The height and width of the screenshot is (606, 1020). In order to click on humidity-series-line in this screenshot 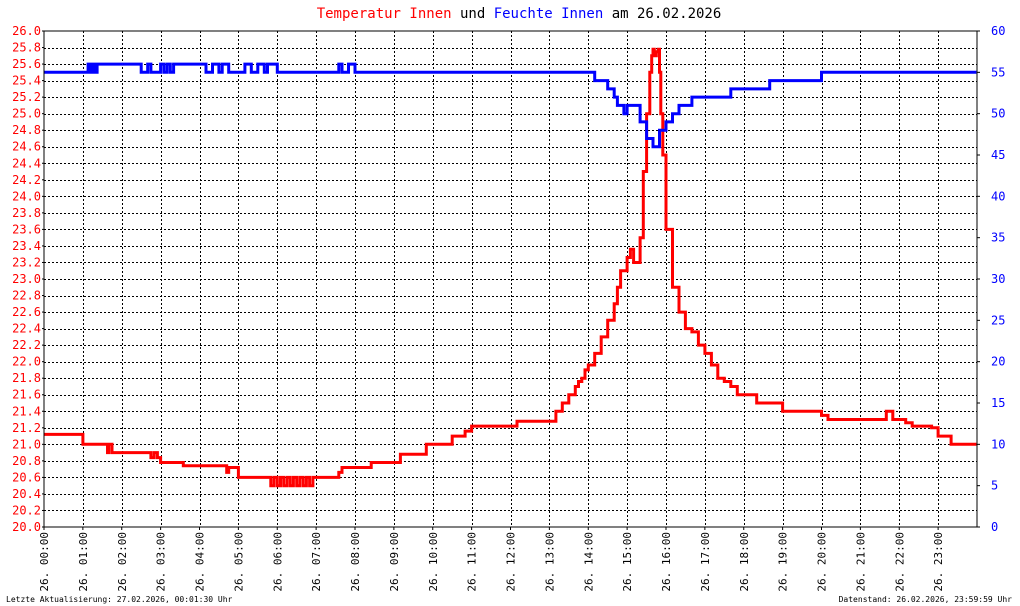, I will do `click(510, 105)`.